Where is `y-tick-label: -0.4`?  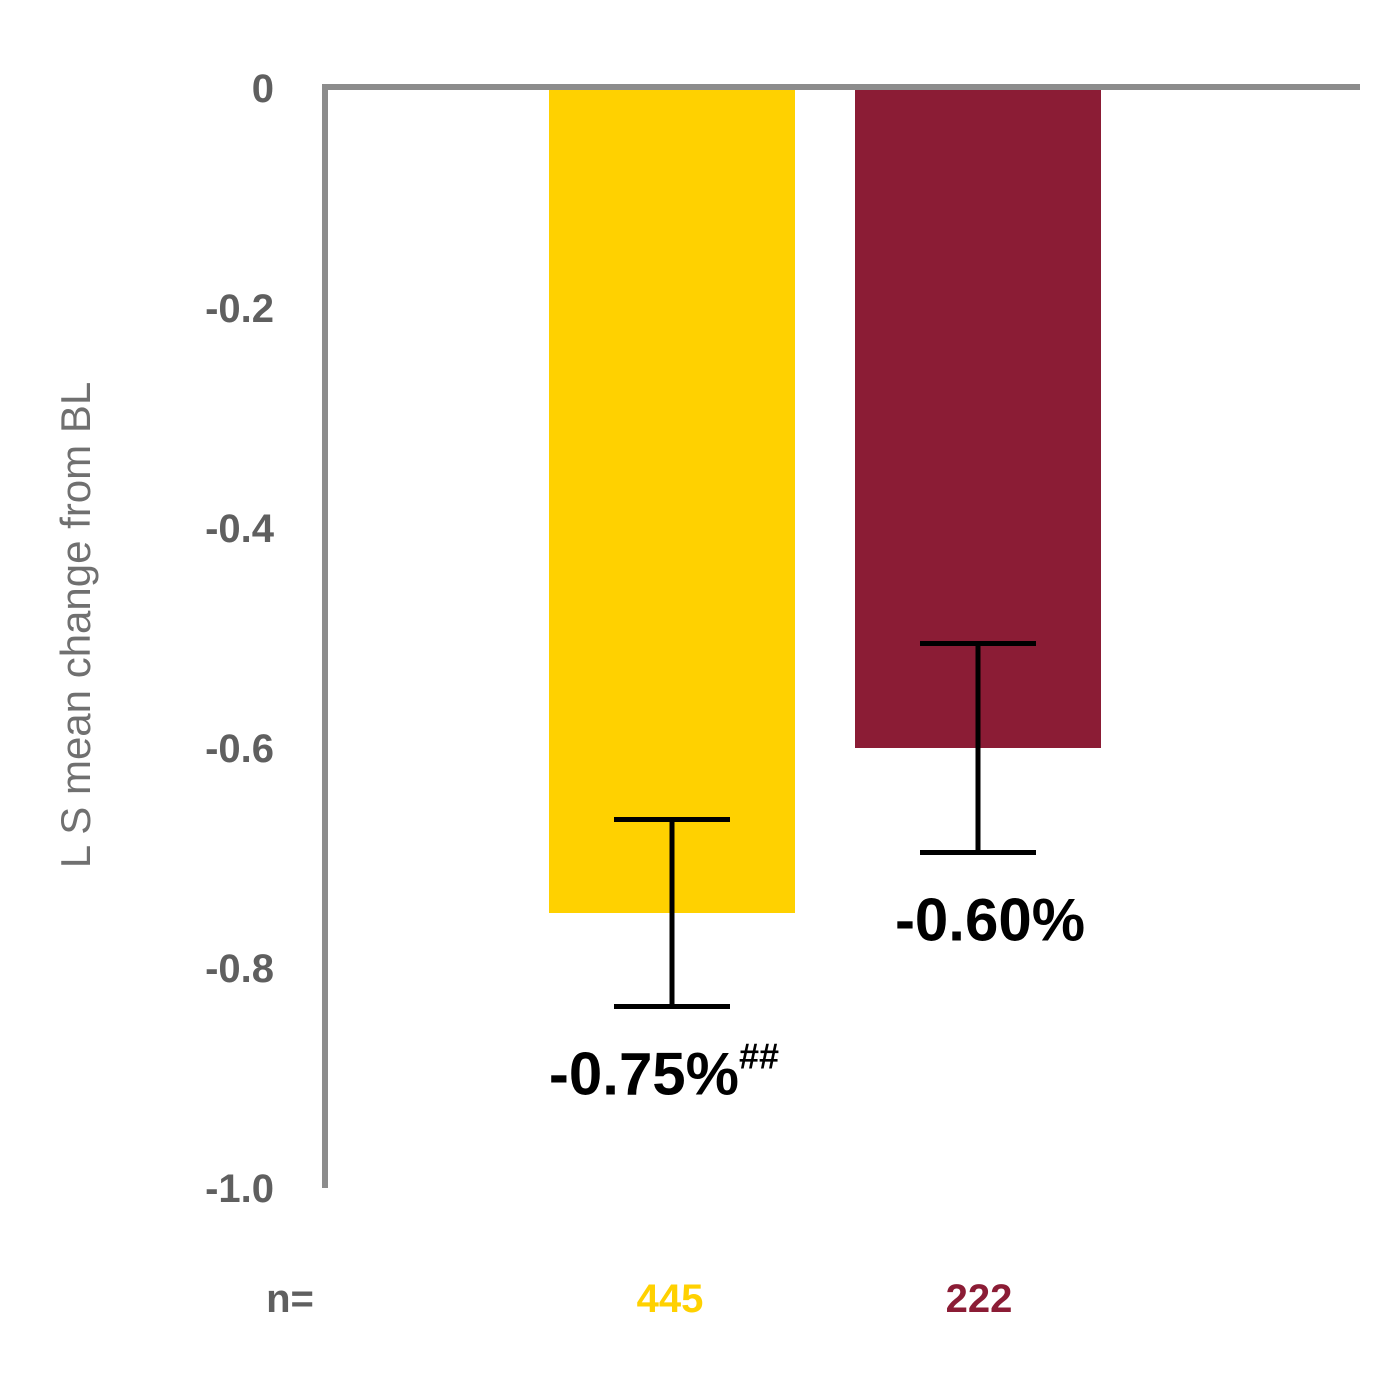
y-tick-label: -0.4 is located at coordinates (240, 529).